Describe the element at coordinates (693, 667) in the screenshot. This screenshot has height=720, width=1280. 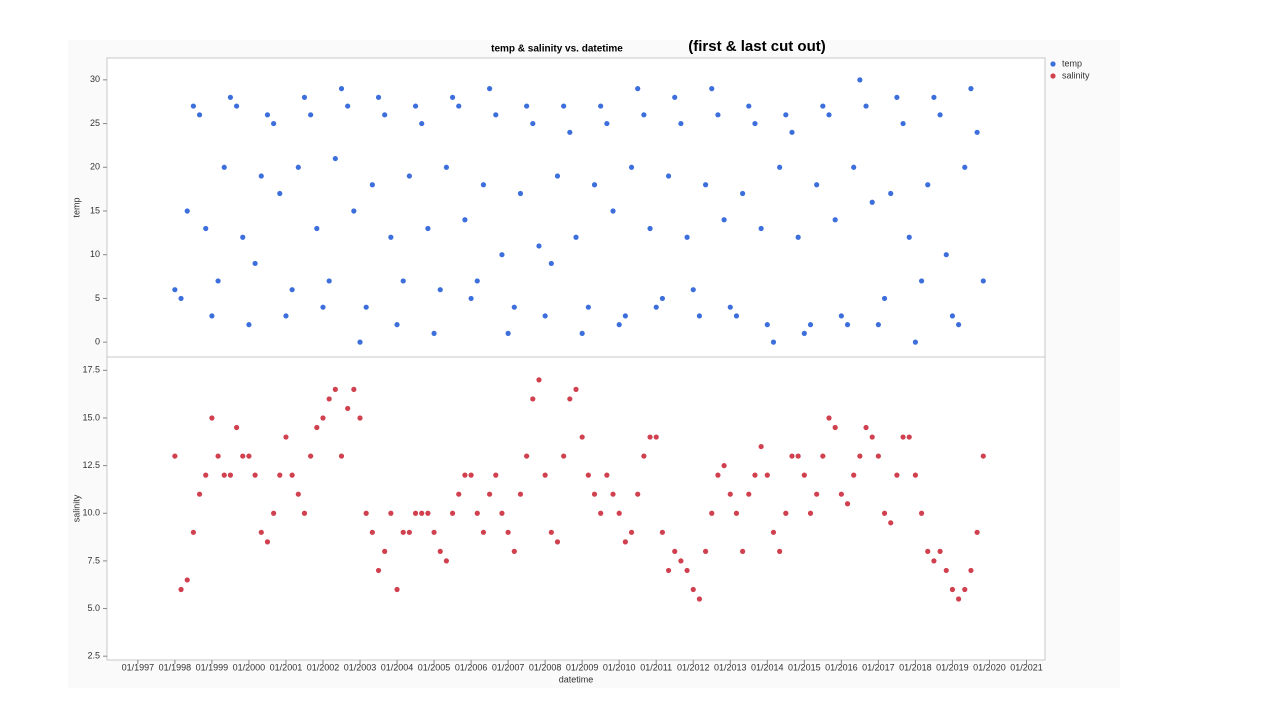
I see `x-tick-label: 01/2012` at that location.